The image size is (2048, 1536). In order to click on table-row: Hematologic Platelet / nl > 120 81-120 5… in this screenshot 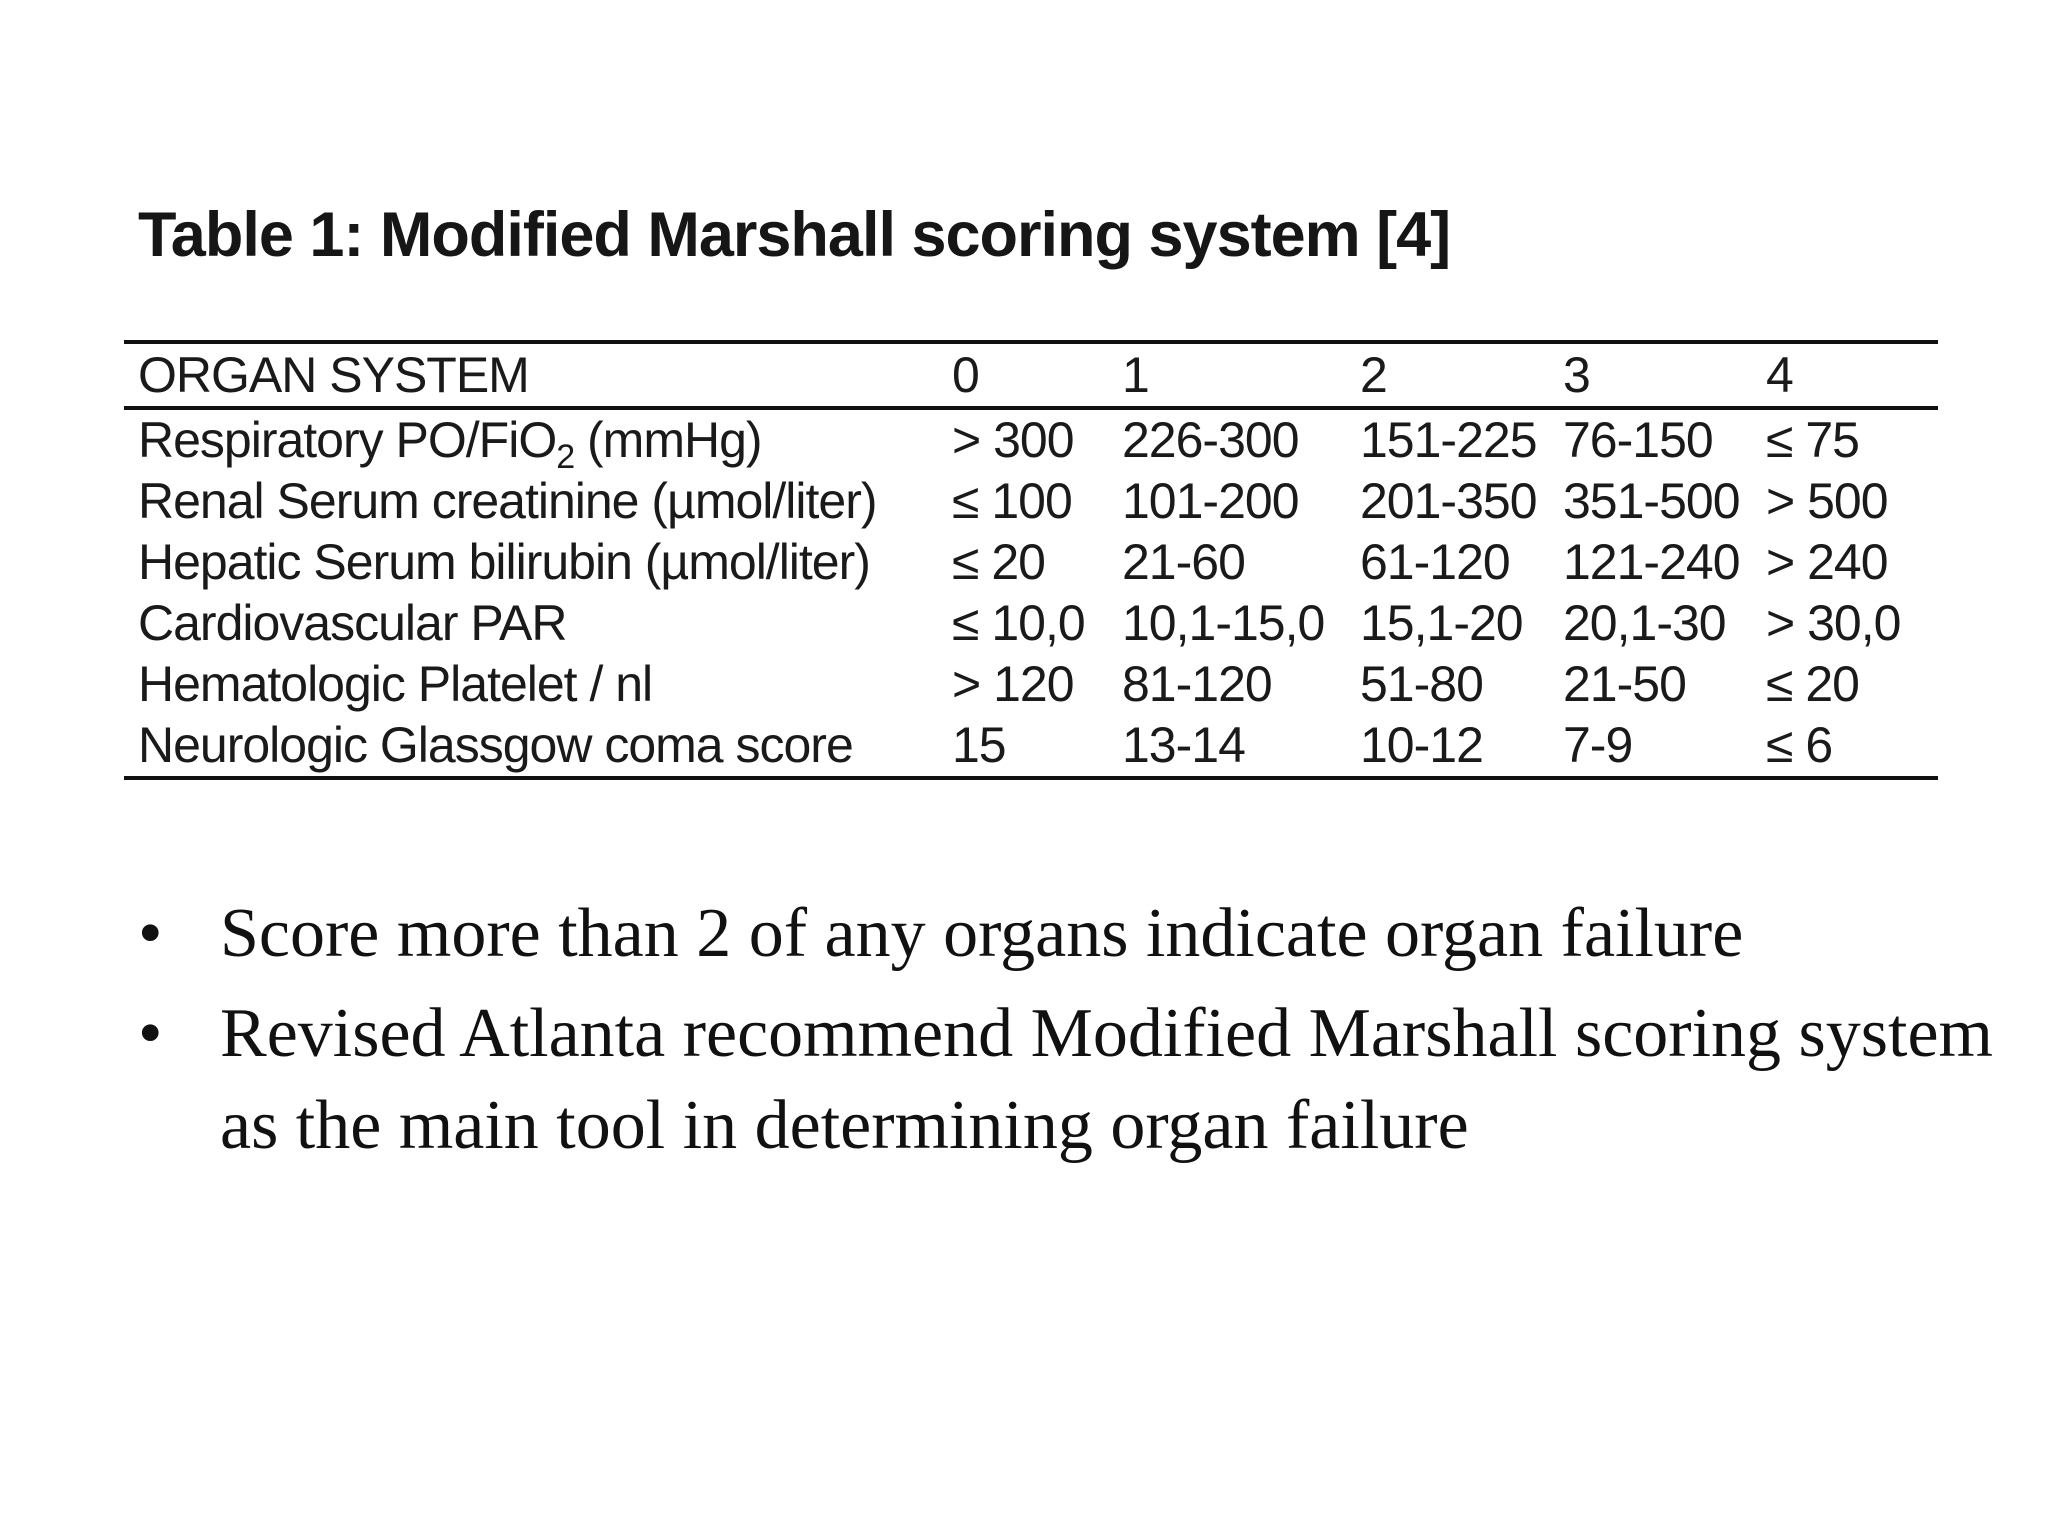, I will do `click(1031, 684)`.